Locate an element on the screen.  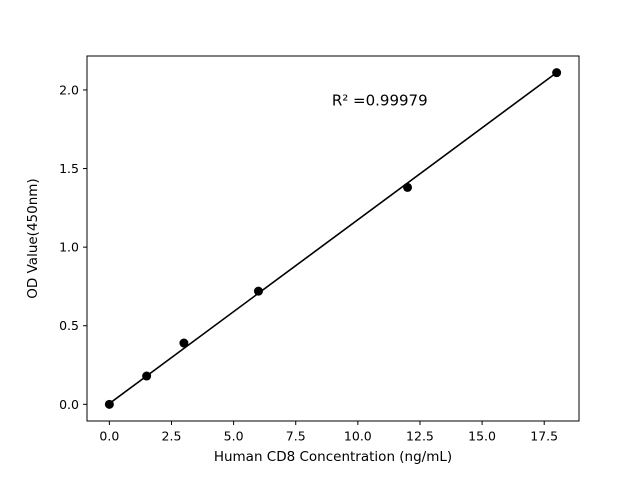
x-tick-label: 10.0 is located at coordinates (358, 436).